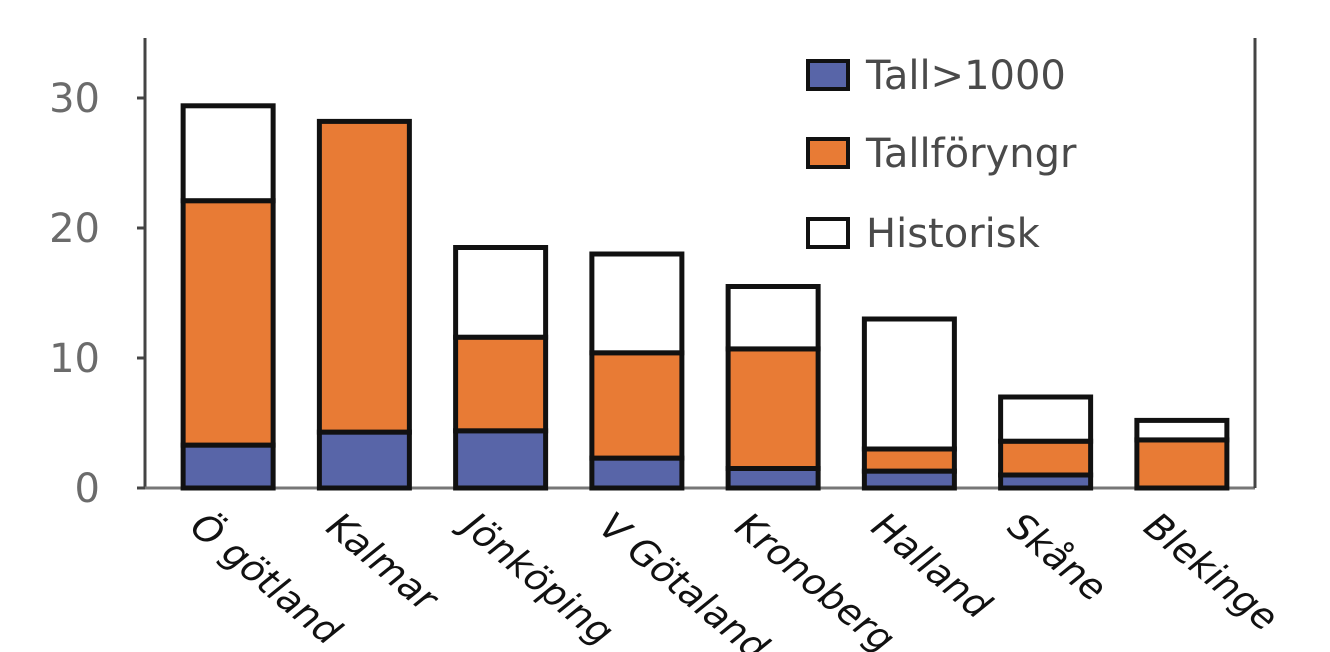  What do you see at coordinates (74, 229) in the screenshot?
I see `y-tick-label: 20` at bounding box center [74, 229].